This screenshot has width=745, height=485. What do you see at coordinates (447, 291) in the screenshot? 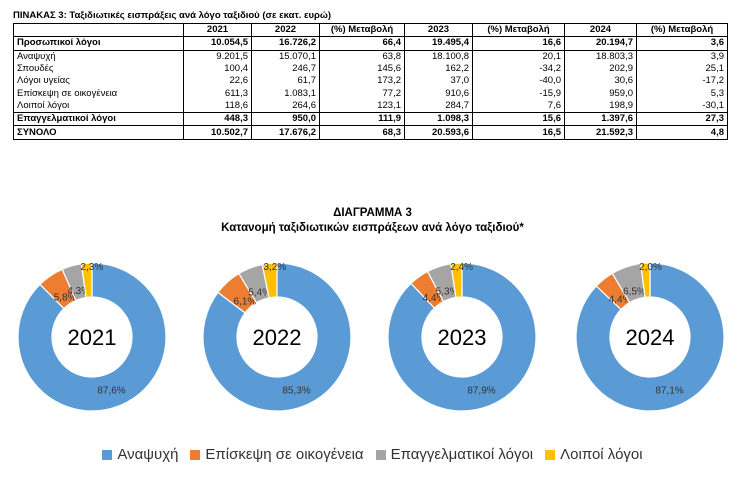
I see `slice-label: 5,3%` at bounding box center [447, 291].